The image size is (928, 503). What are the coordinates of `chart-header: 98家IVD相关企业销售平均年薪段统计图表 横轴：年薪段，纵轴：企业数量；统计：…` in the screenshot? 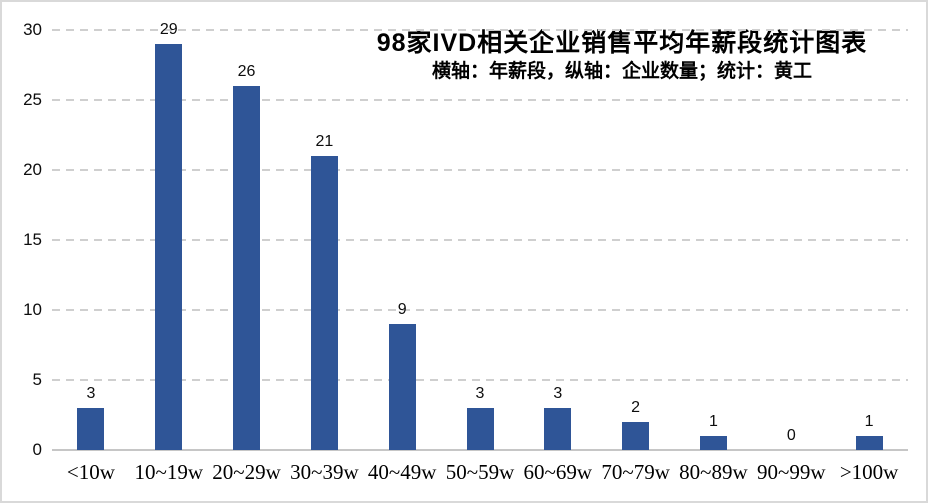 It's located at (620, 56).